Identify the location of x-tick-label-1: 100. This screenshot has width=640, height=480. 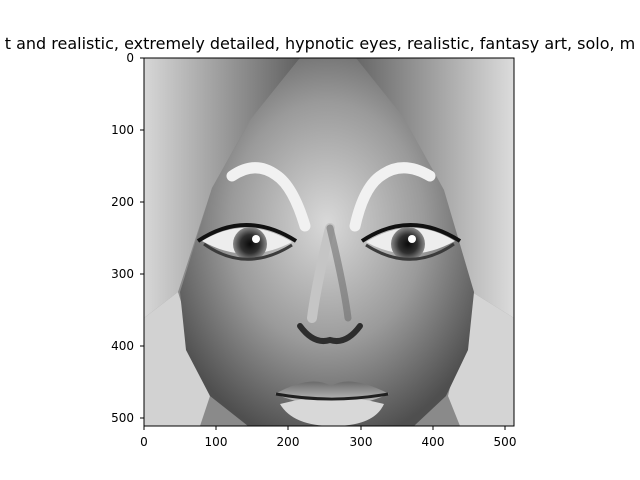
(216, 442).